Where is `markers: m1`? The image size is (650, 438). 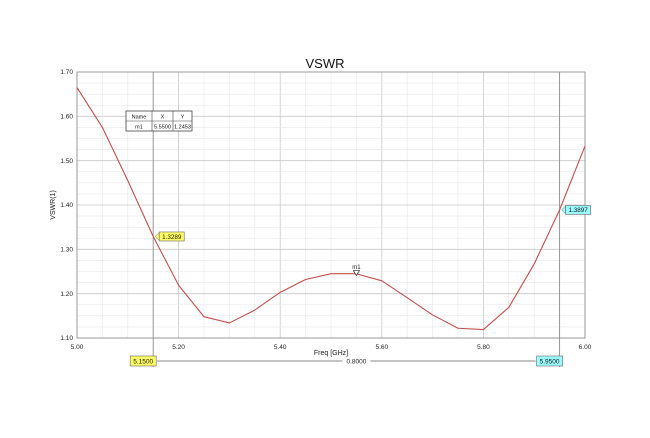 markers: m1 is located at coordinates (356, 271).